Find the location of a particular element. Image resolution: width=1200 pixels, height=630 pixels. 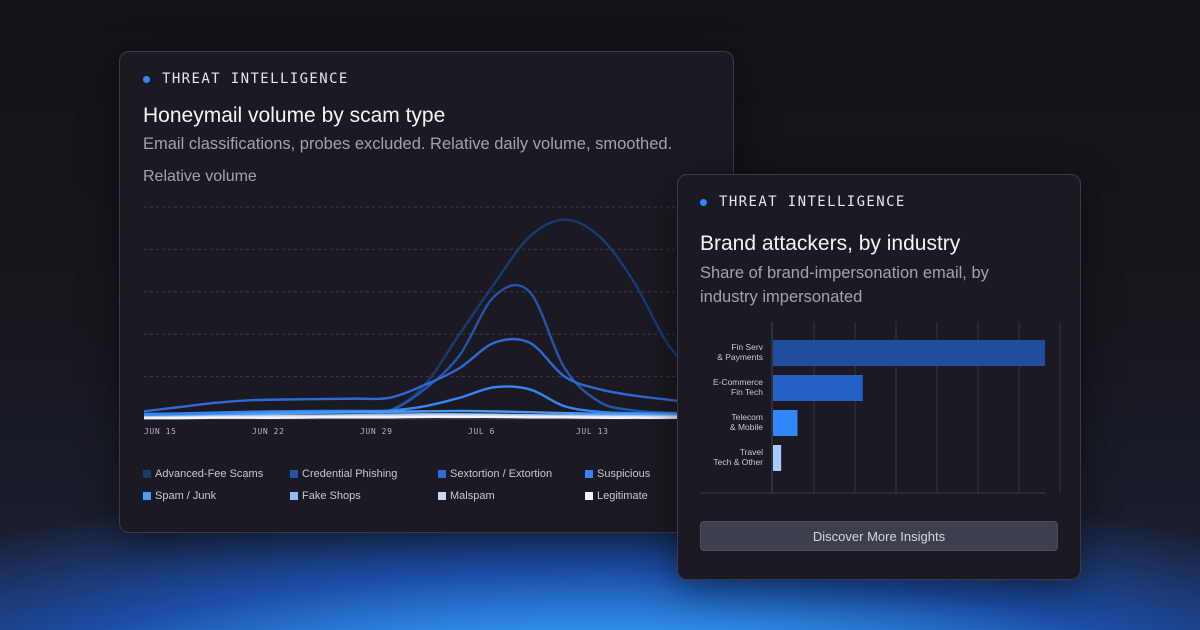

legend-label: Spam / Junk is located at coordinates (186, 496).